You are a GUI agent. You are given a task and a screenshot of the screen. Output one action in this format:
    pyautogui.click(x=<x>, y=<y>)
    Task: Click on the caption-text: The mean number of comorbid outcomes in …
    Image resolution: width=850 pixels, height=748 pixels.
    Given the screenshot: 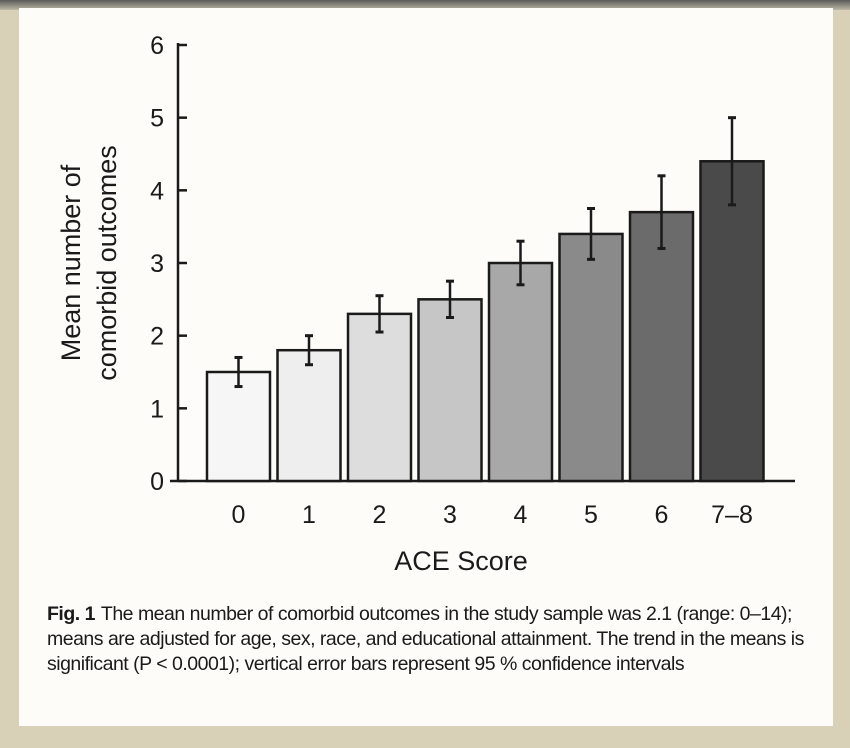 What is the action you would take?
    pyautogui.click(x=425, y=639)
    